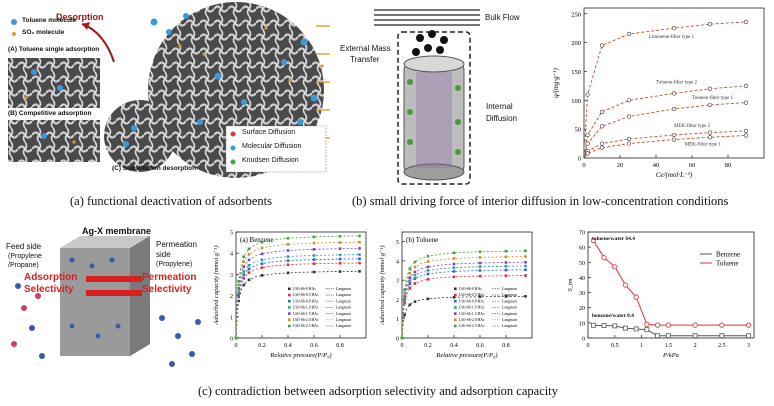  What do you see at coordinates (748, 346) in the screenshot?
I see `x-tick-label: 3` at bounding box center [748, 346].